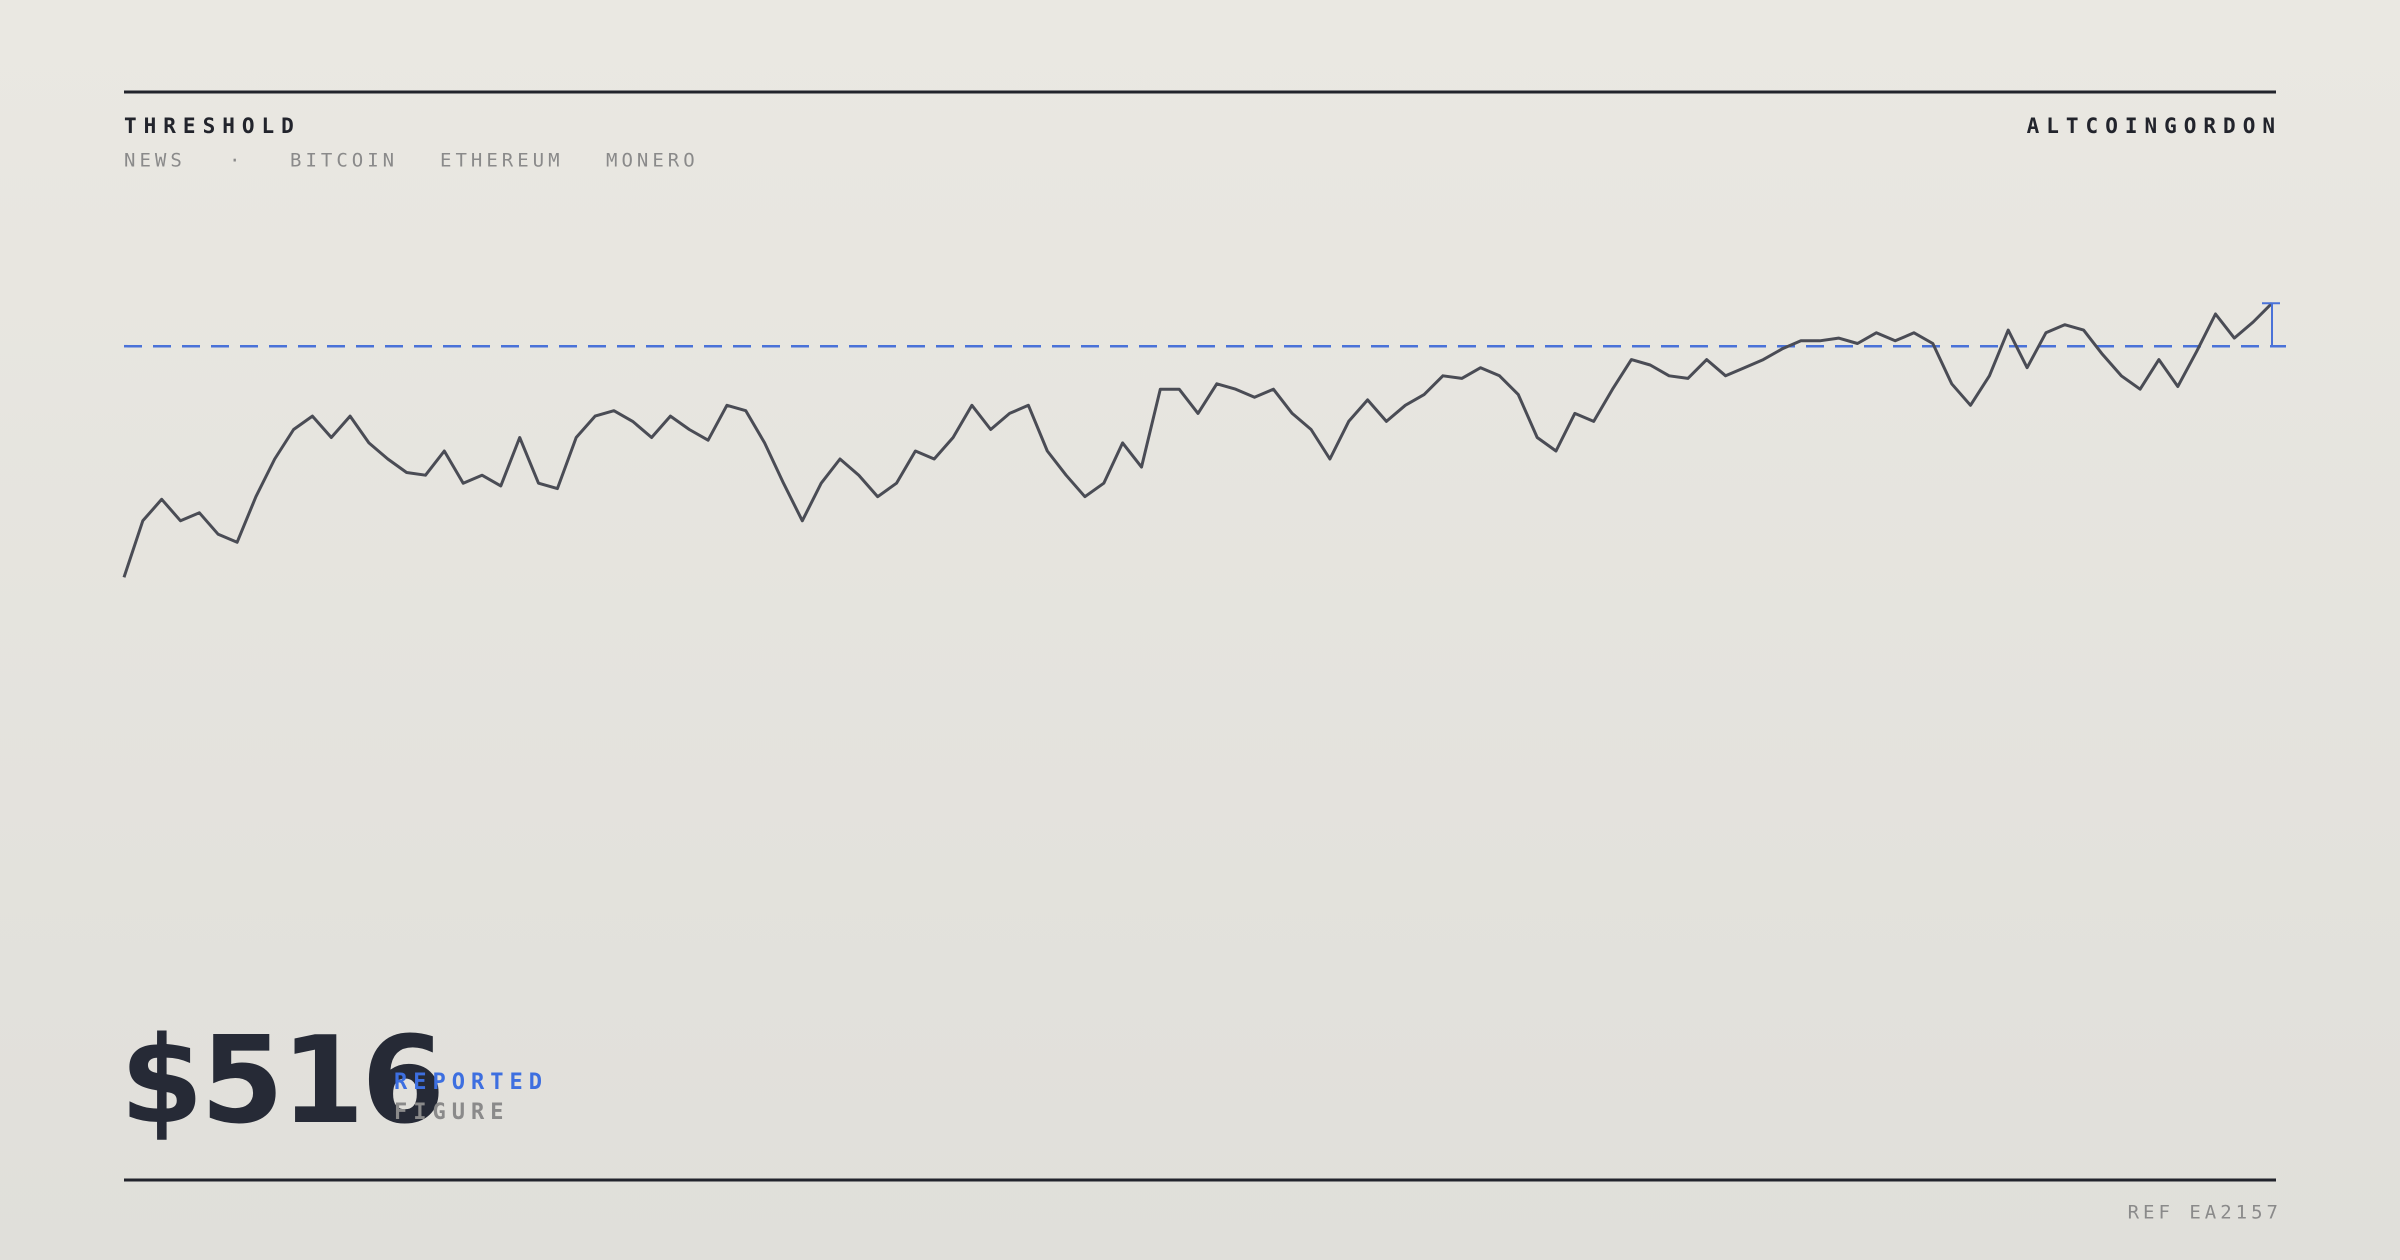 The width and height of the screenshot is (2400, 1260). I want to click on nav-item: MONERO, so click(652, 161).